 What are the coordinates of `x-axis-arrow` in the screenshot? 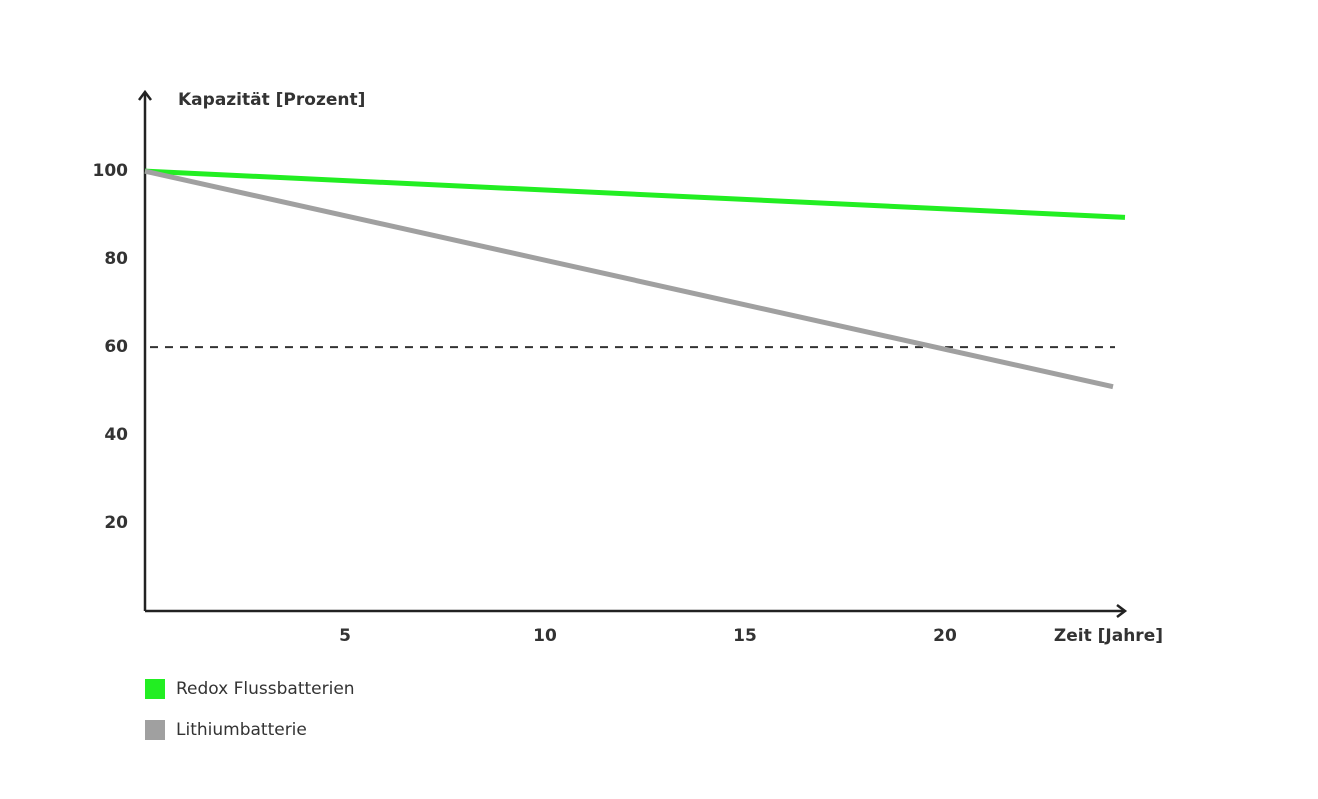 It's located at (1122, 611).